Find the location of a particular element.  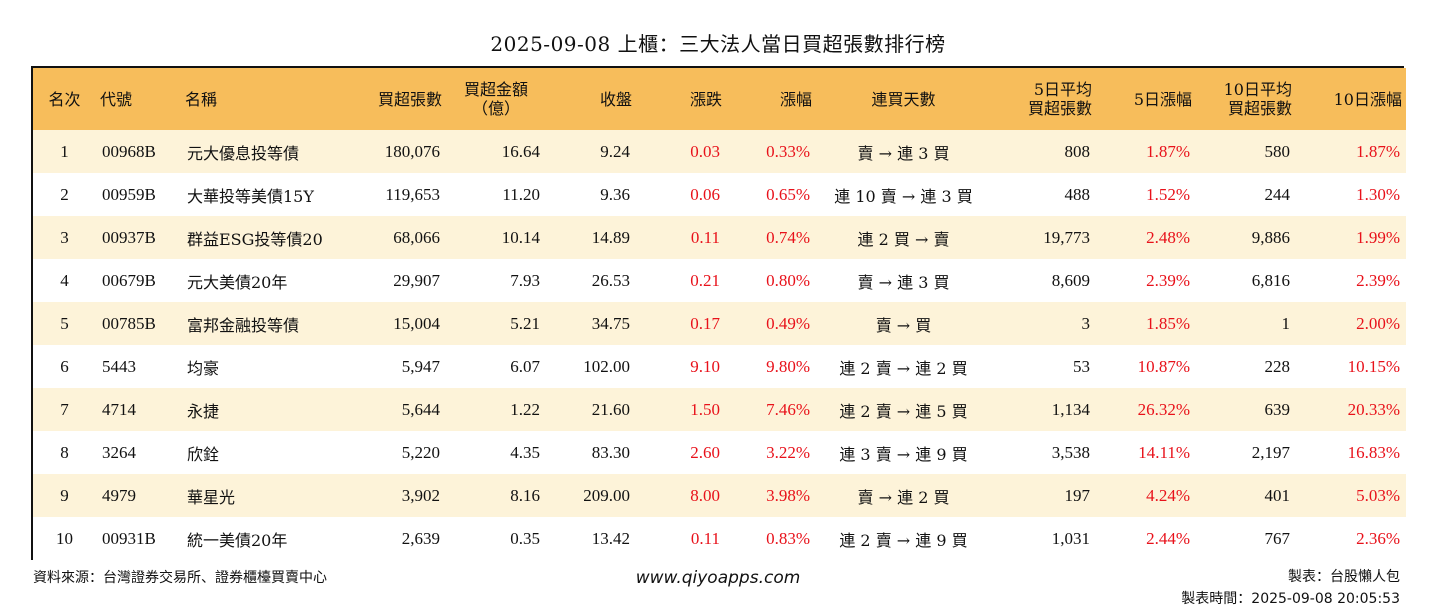

streak-cell: 賣 → 連 3 買 is located at coordinates (903, 153).